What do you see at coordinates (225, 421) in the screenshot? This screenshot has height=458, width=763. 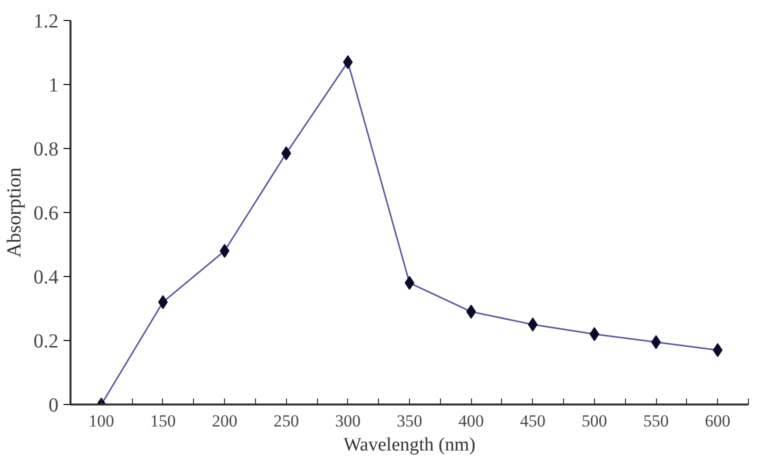 I see `x-tick-label: 200` at bounding box center [225, 421].